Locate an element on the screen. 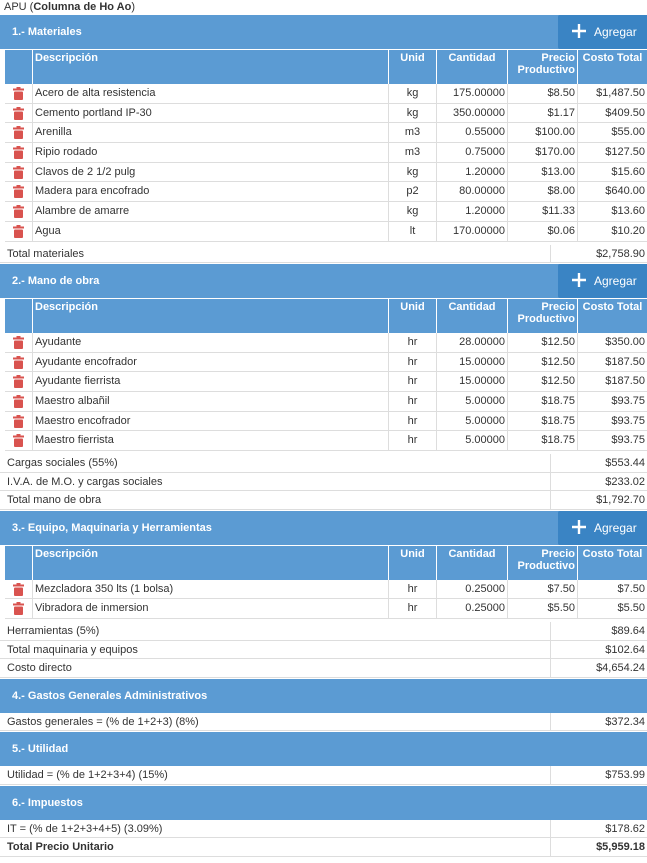  column-title: Unid is located at coordinates (412, 67).